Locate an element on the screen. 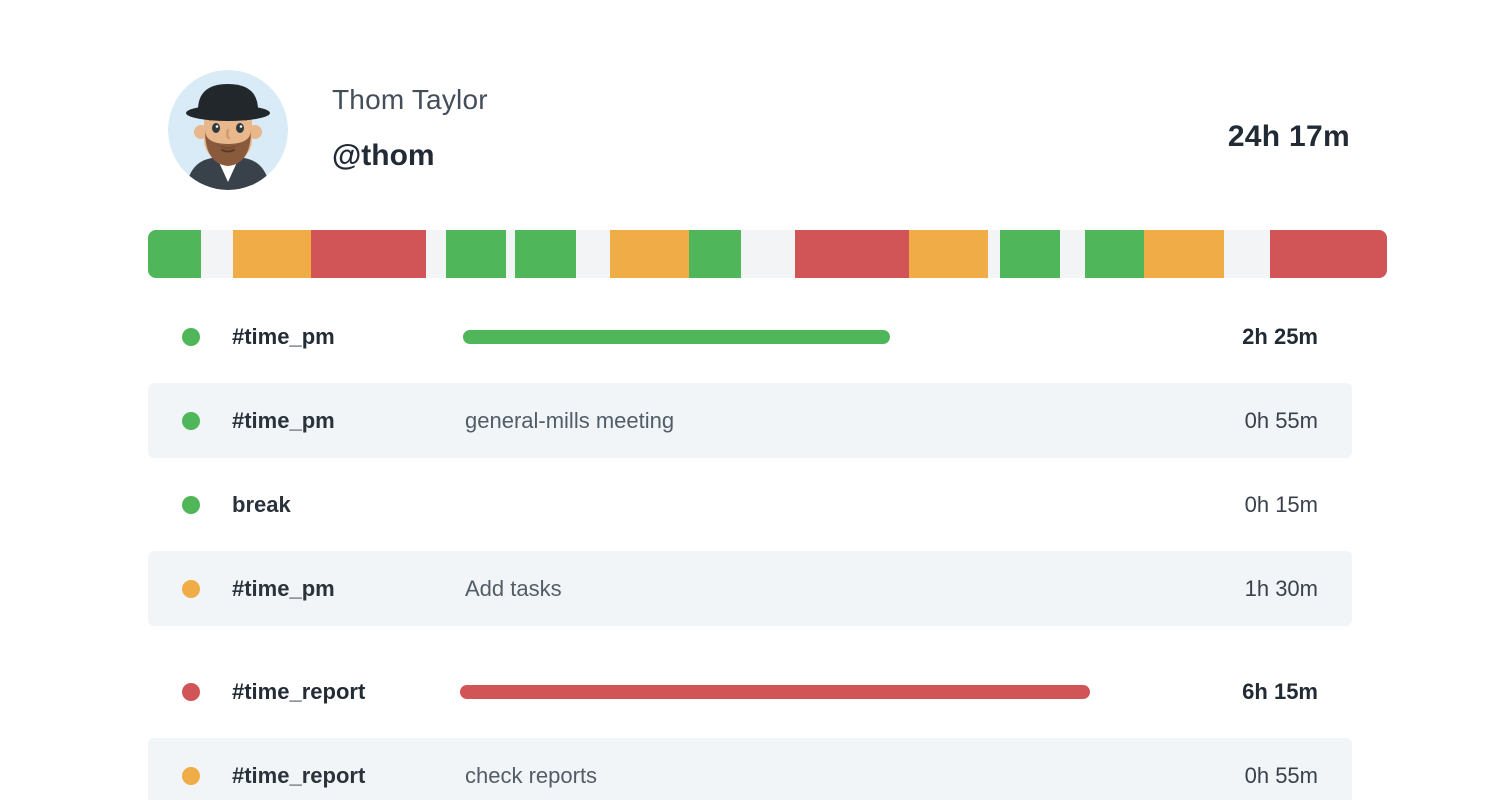  avatar is located at coordinates (228, 130).